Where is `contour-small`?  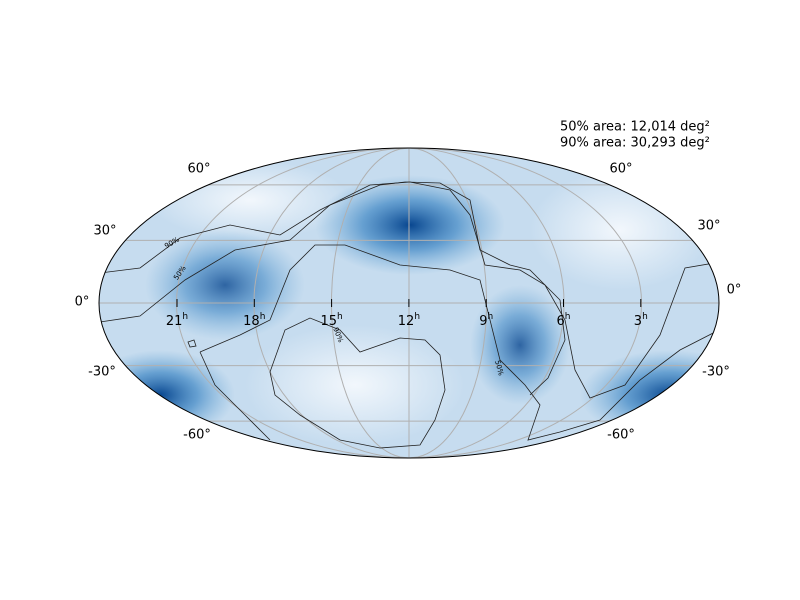 contour-small is located at coordinates (192, 343).